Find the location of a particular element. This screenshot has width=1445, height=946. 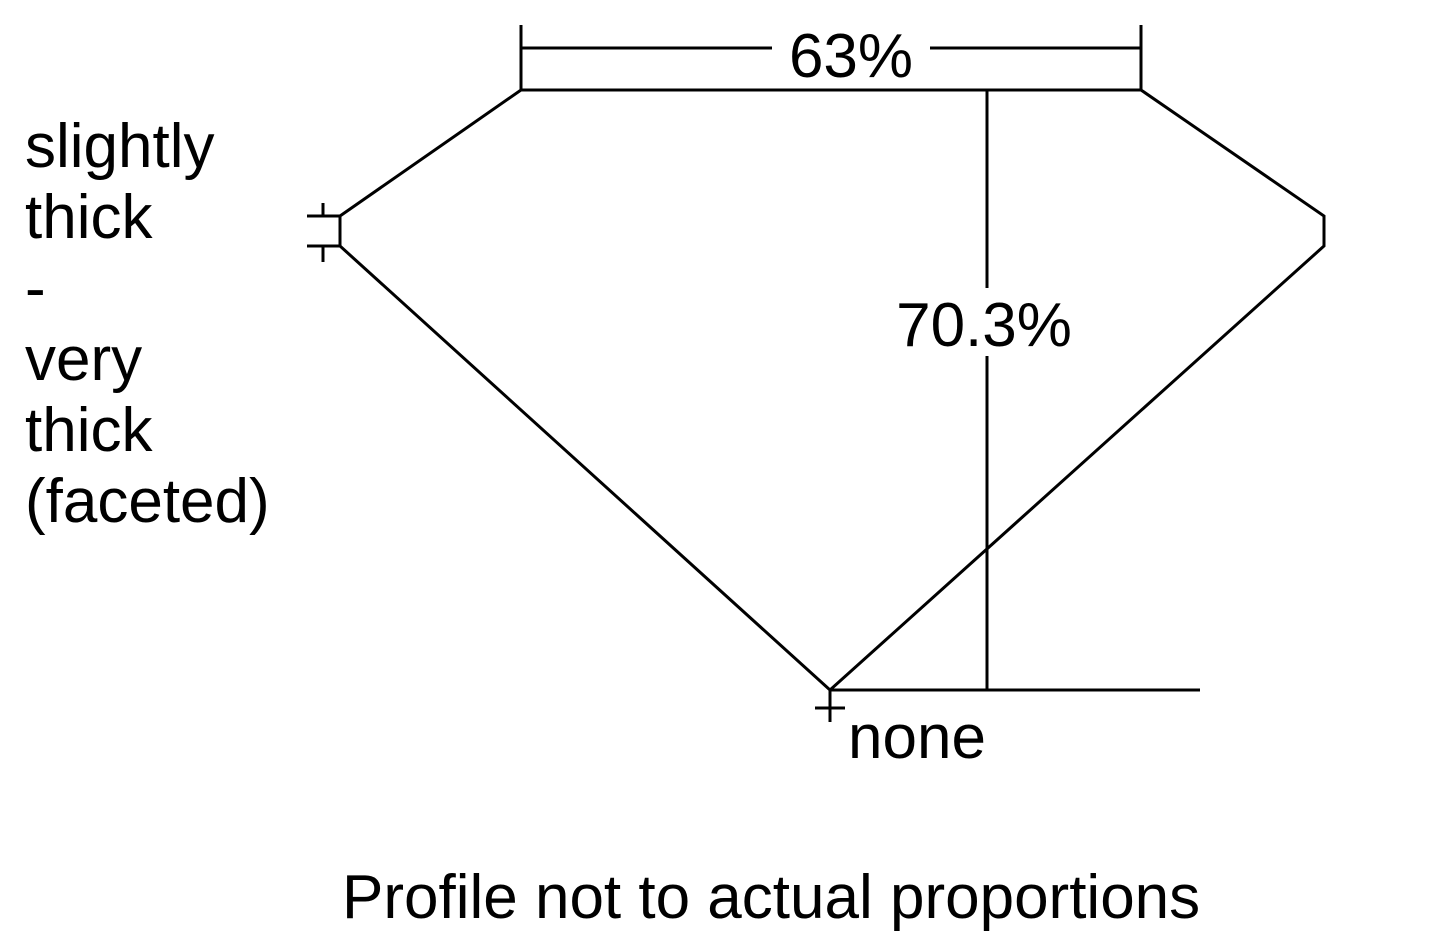

girdle-label: slightly thick - very thick (faceted) is located at coordinates (147, 324).